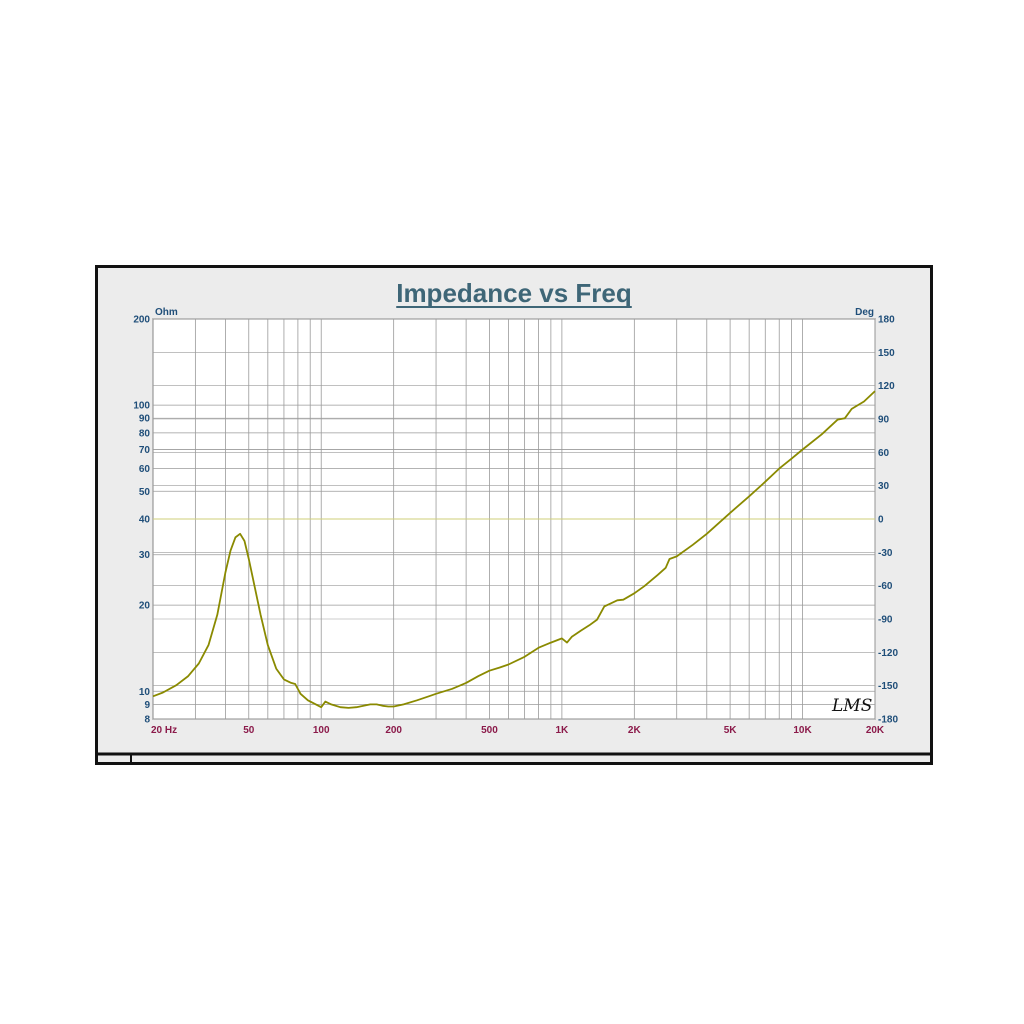 This screenshot has width=1024, height=1024. I want to click on y-tick-label: 20, so click(145, 606).